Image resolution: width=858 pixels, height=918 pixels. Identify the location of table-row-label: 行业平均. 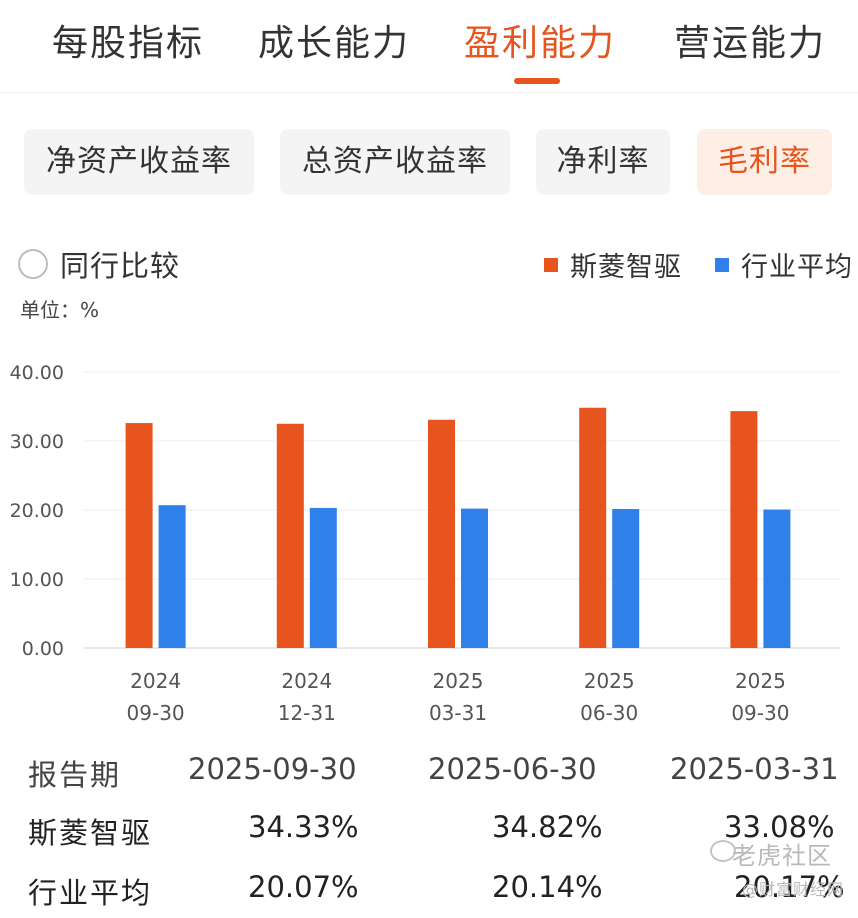
(90, 893).